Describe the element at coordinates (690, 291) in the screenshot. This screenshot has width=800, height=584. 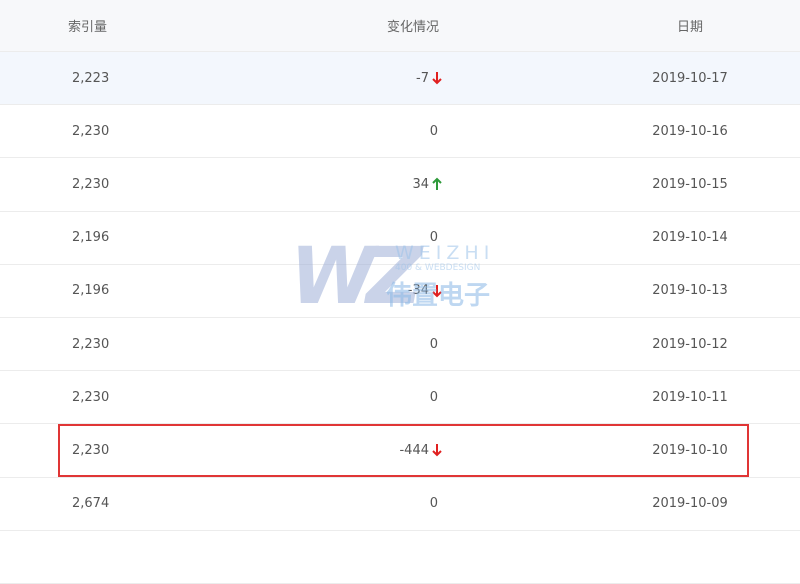
I see `date-cell: 2019-10-13` at that location.